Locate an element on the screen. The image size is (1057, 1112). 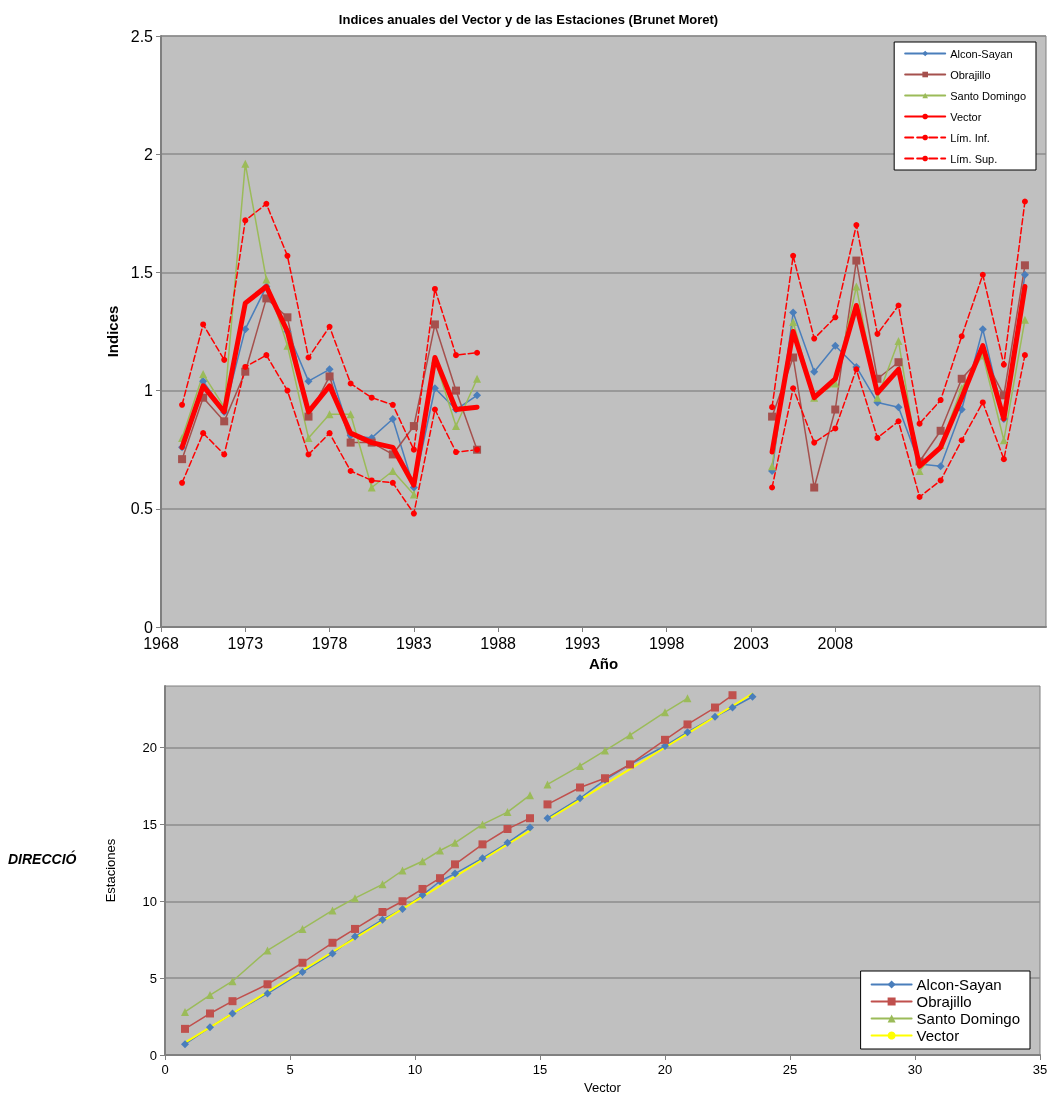
x-axis-title: Vector is located at coordinates (603, 1087).